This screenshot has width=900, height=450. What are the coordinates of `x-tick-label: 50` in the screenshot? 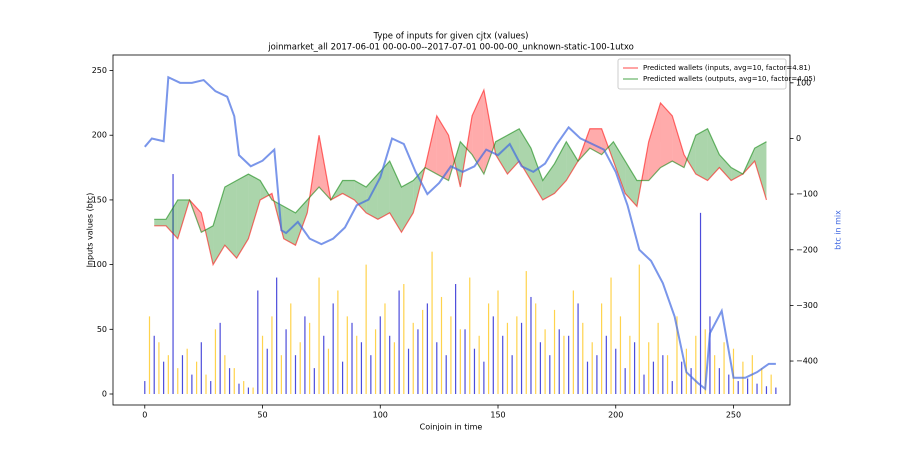 It's located at (262, 415).